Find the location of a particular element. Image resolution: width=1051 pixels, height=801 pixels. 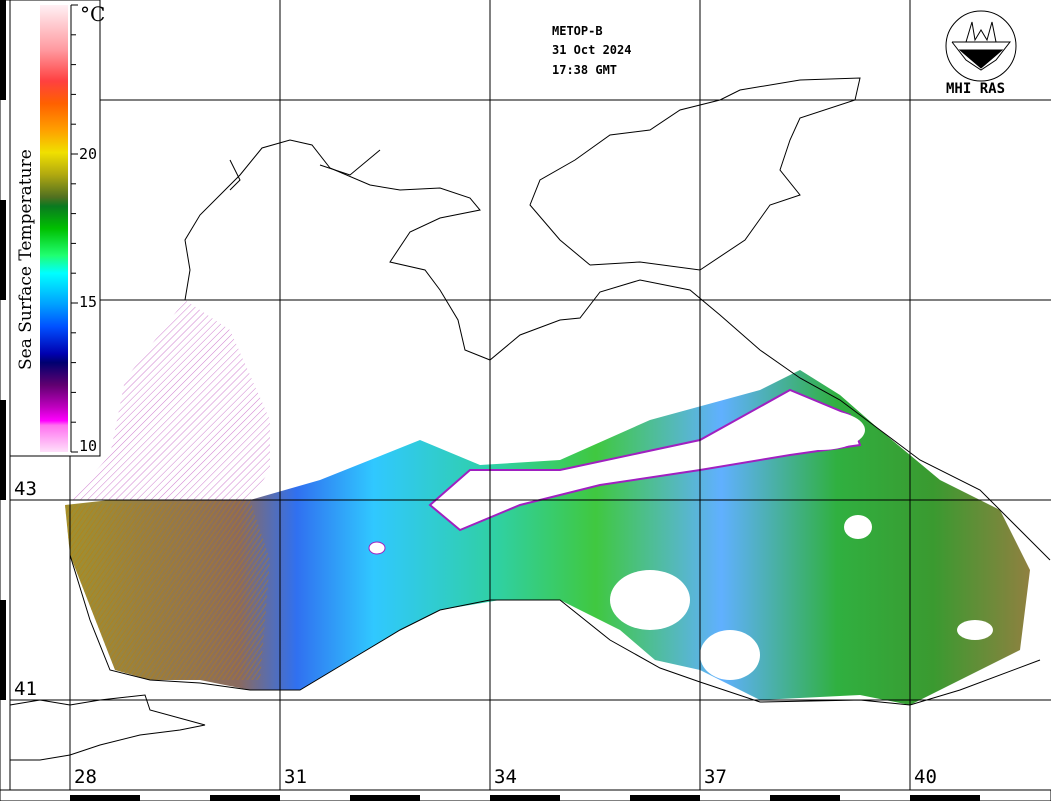

legend-tick-10: 10 is located at coordinates (88, 446).